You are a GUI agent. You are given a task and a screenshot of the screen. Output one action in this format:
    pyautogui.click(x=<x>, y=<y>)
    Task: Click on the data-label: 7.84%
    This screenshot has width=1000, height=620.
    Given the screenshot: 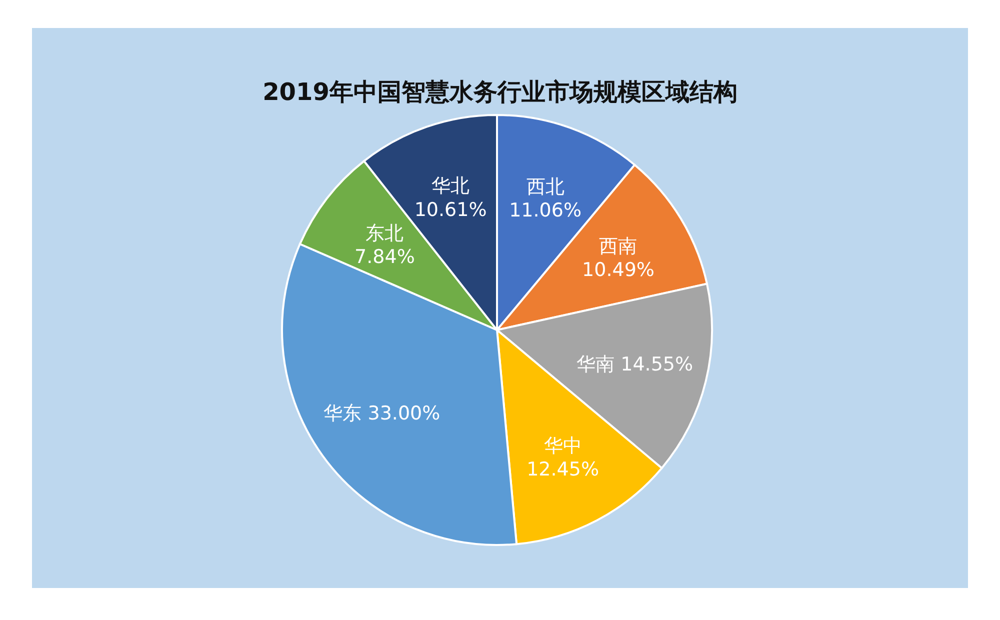 What is the action you would take?
    pyautogui.click(x=384, y=257)
    